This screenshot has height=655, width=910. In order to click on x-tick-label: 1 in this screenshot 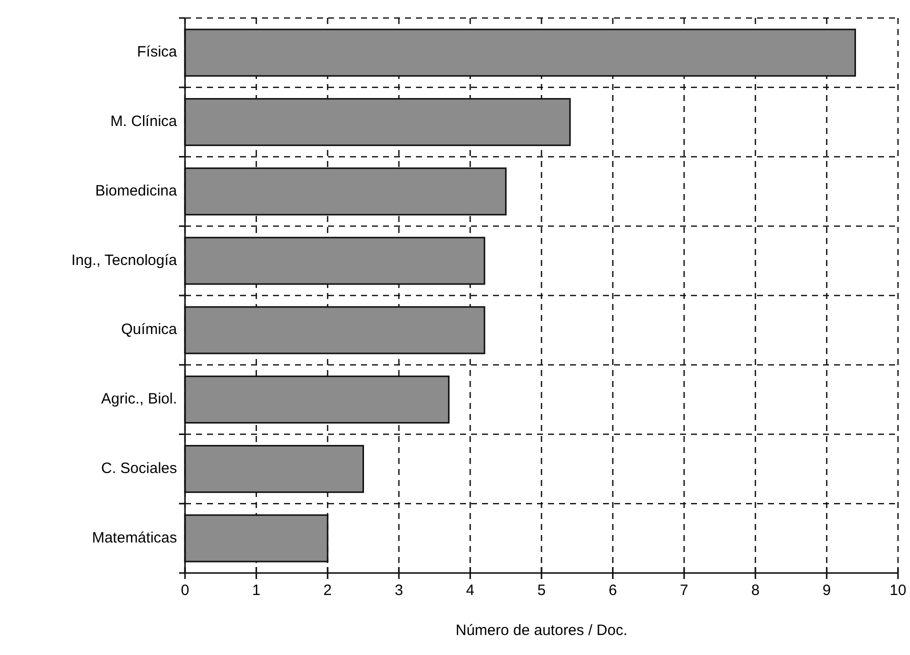, I will do `click(256, 590)`.